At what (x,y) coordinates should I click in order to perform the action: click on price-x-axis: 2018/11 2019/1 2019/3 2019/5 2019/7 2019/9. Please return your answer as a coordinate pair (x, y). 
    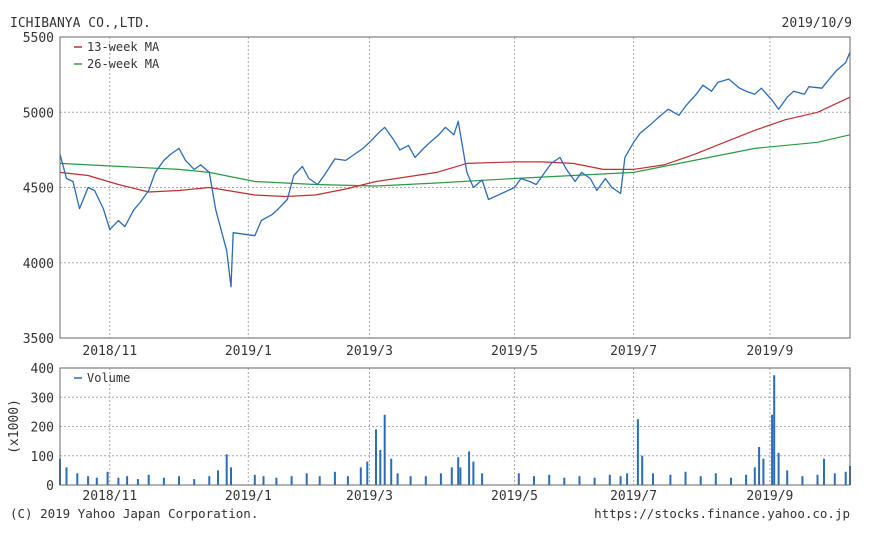
    Looking at the image, I should click on (437, 351).